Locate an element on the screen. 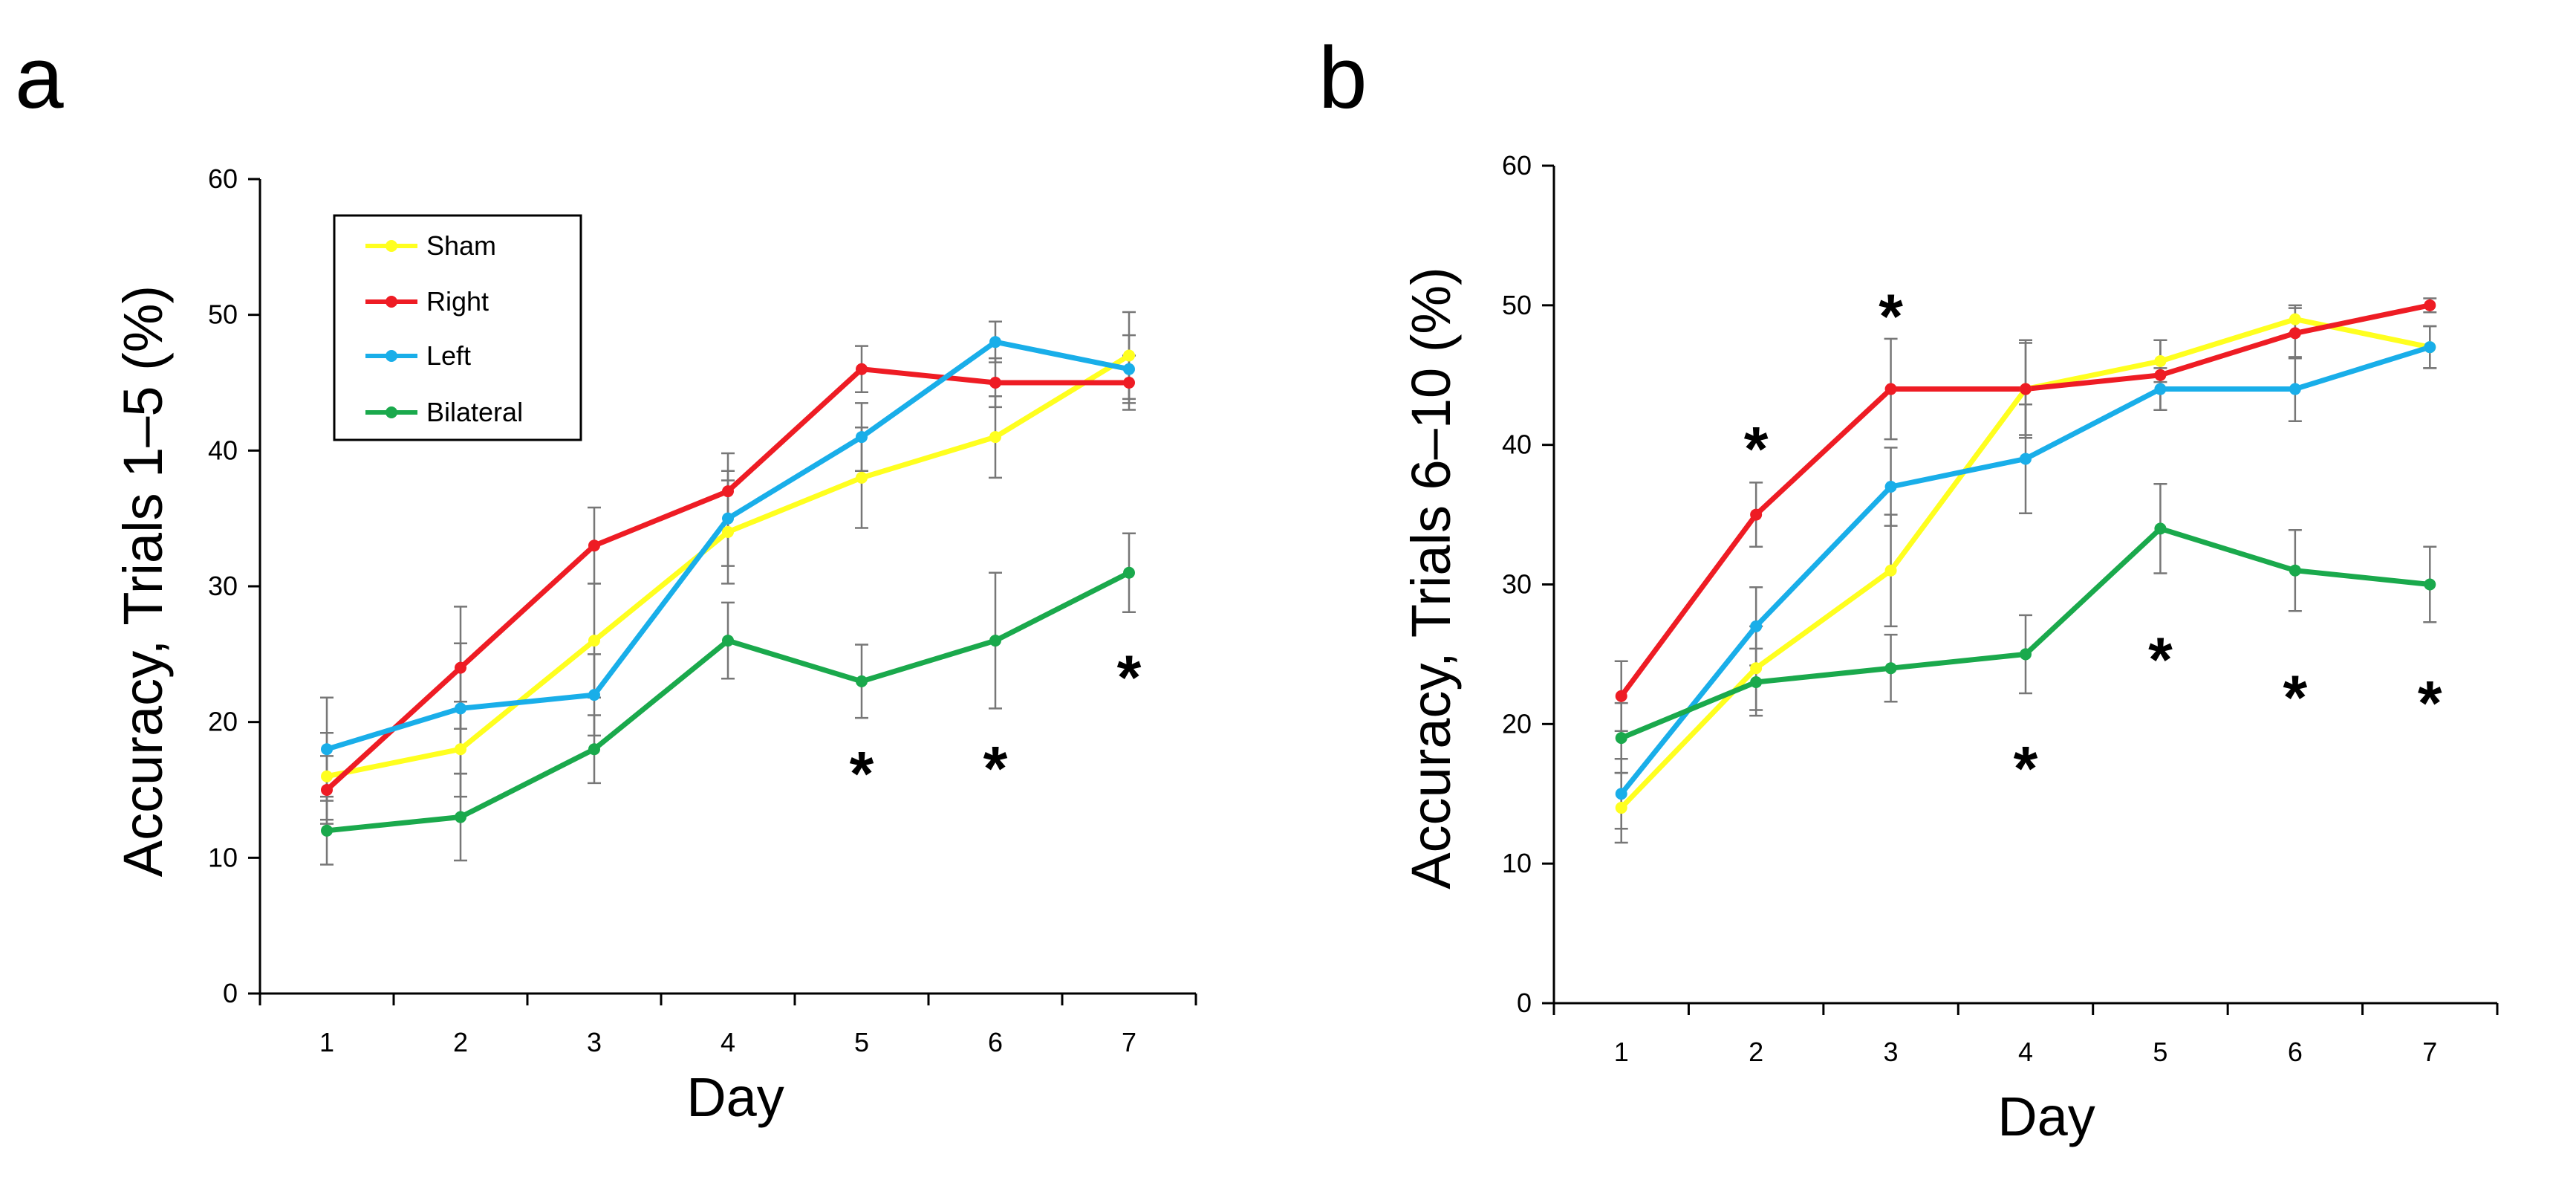 Image resolution: width=2576 pixels, height=1183 pixels. panel-a-x-tick-label-5: 5 is located at coordinates (861, 1042).